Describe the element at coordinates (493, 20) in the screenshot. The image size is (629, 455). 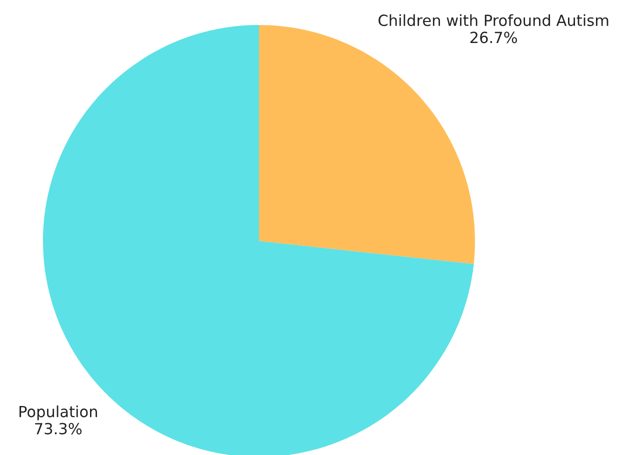
I see `slice-label: Children with Profound Autism` at that location.